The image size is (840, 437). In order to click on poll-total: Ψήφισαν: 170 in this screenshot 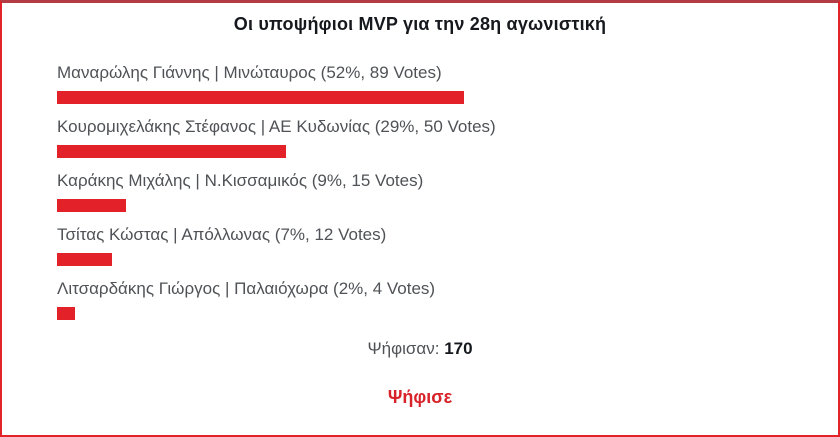, I will do `click(420, 349)`.